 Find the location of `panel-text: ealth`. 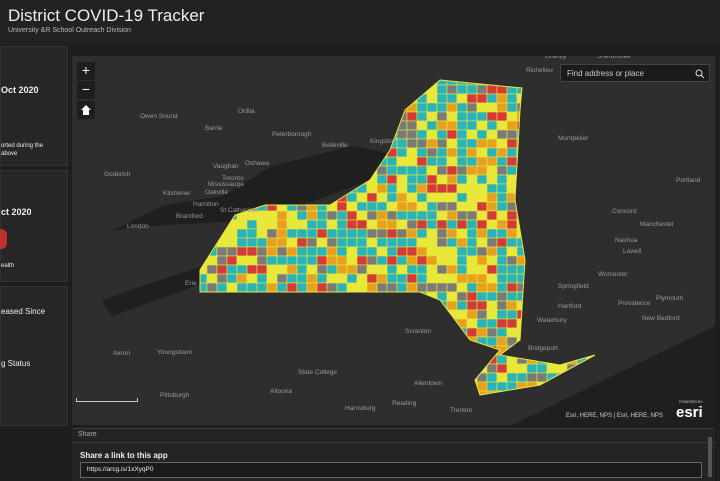

panel-text: ealth is located at coordinates (8, 266).